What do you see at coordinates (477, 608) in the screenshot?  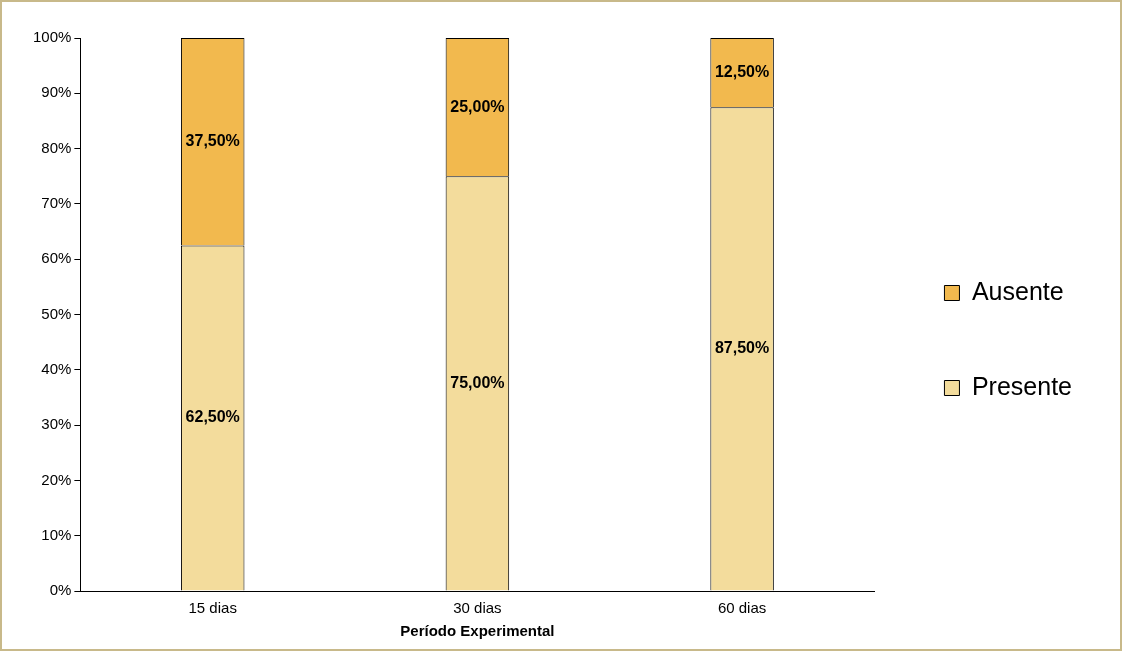 I see `x-tick-label: 30 dias` at bounding box center [477, 608].